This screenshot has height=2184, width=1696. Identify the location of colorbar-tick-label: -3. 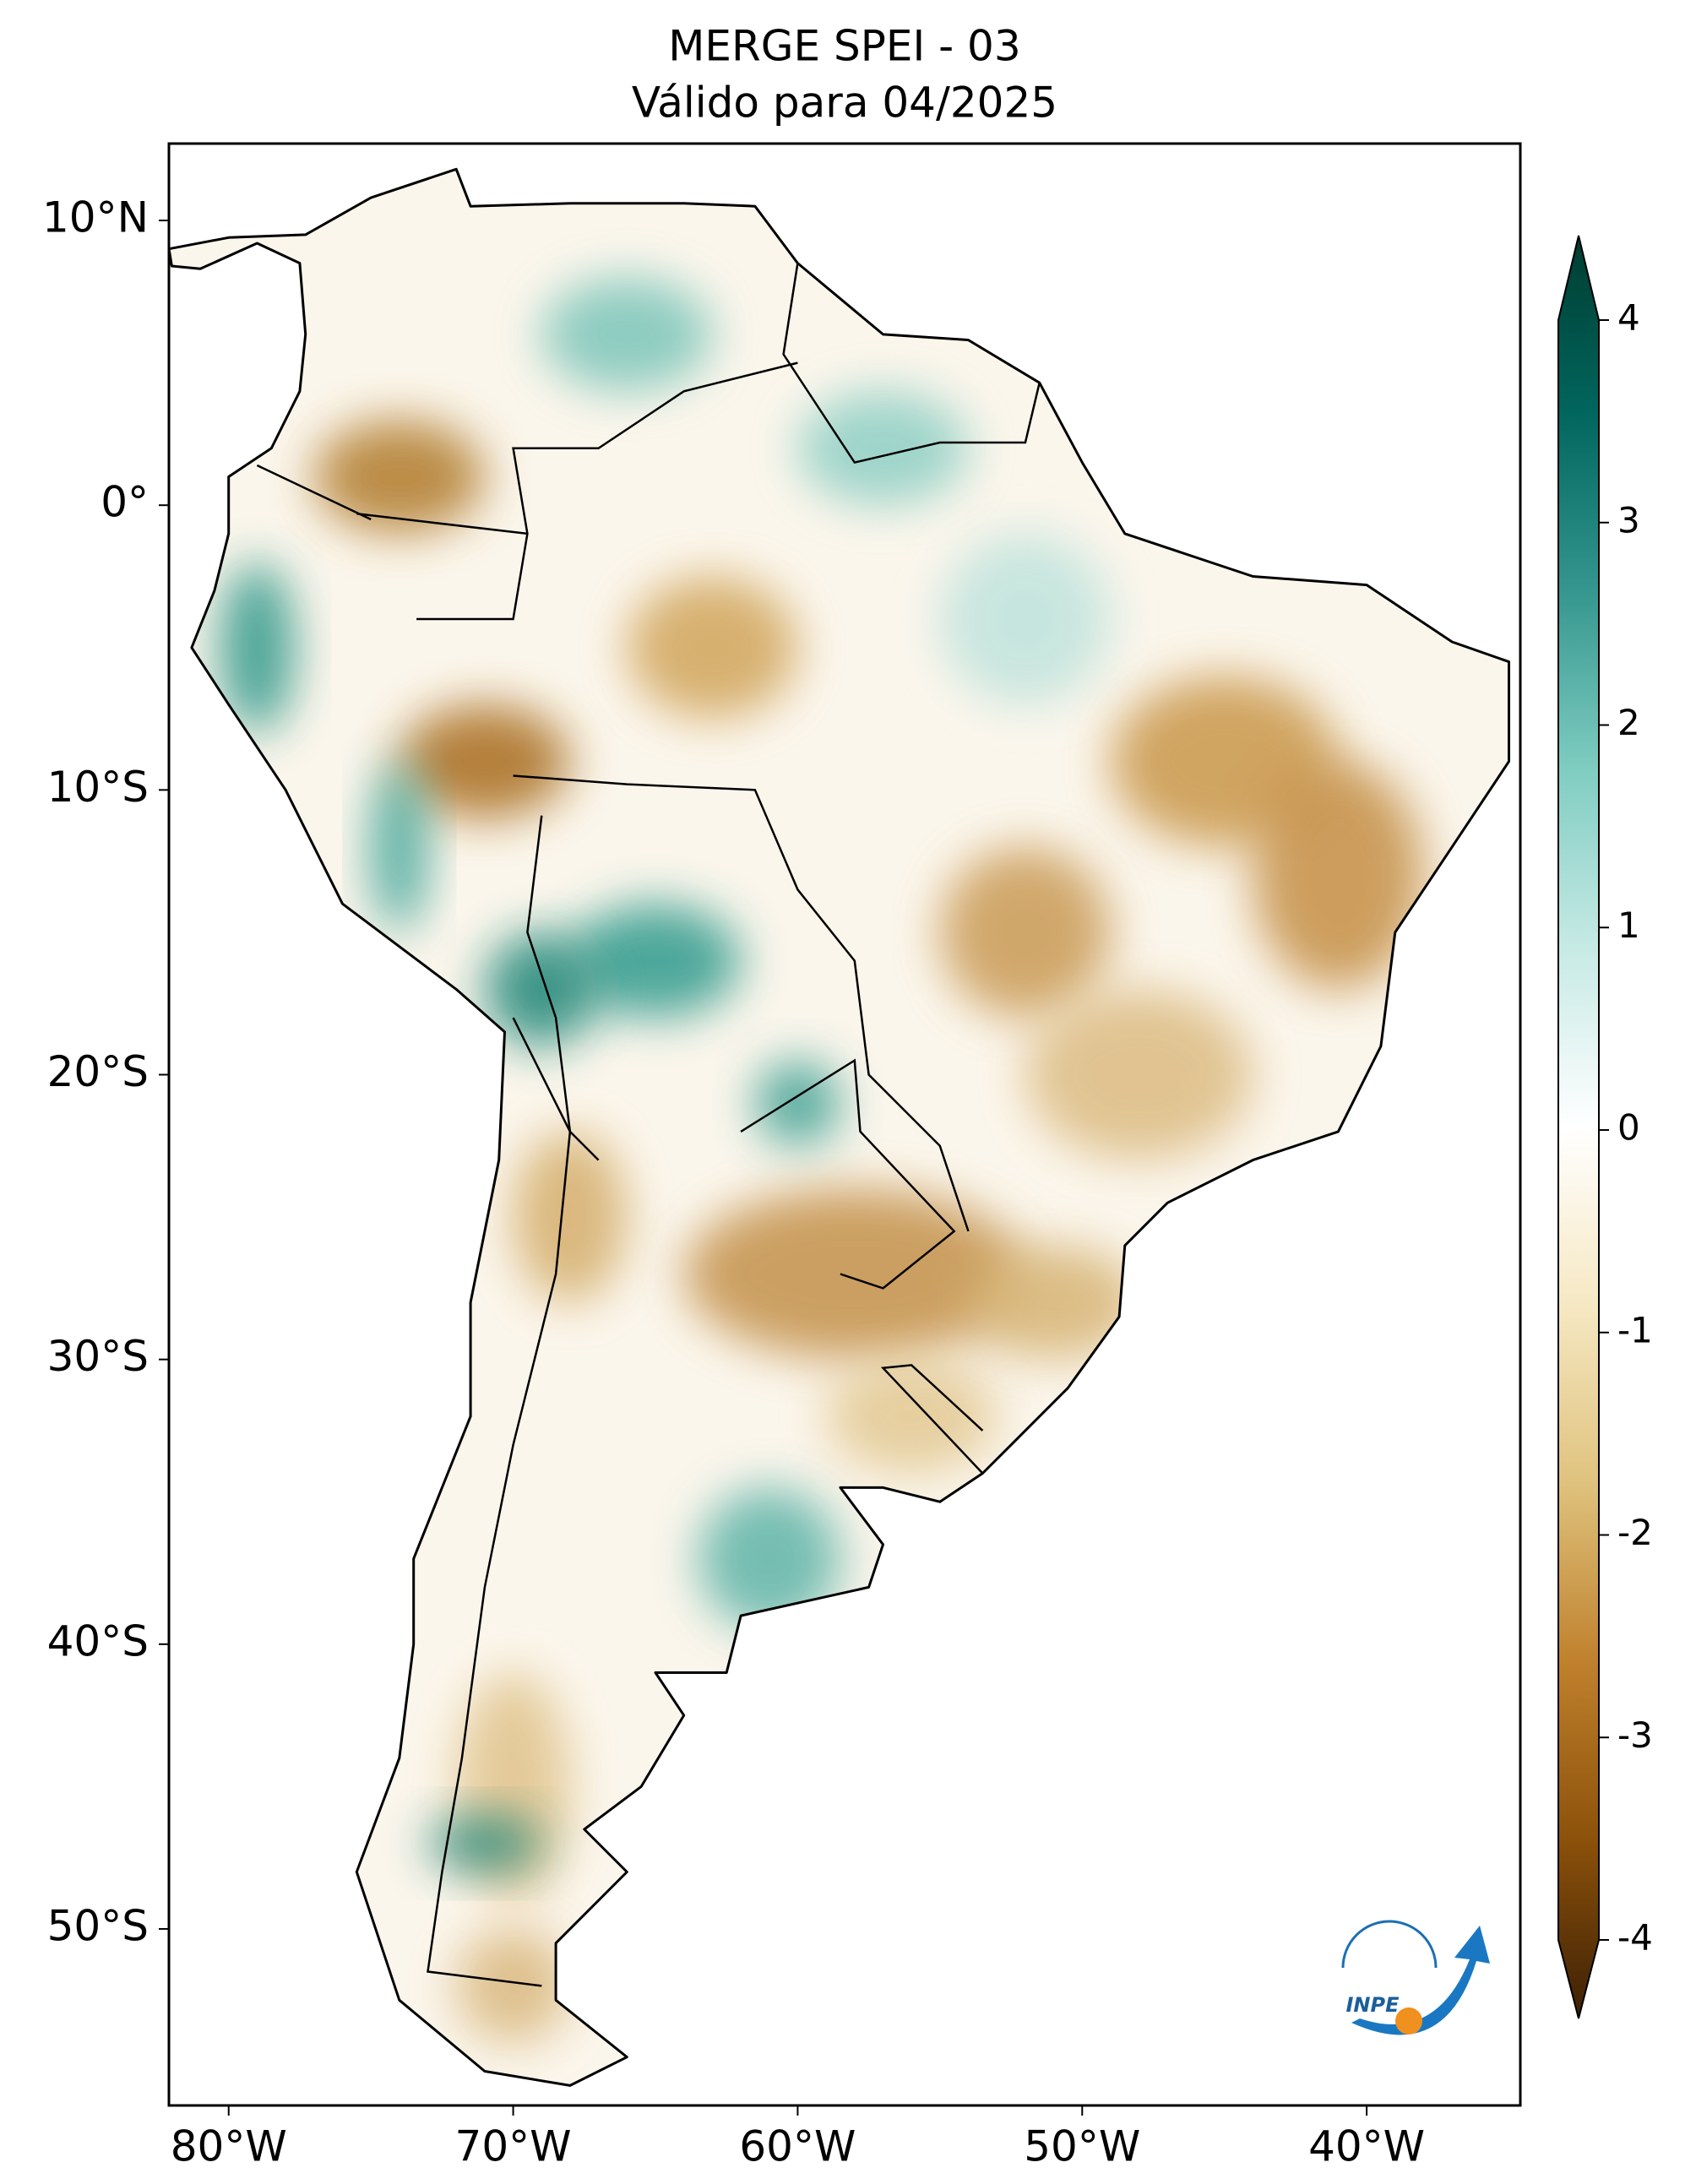
(1635, 1735).